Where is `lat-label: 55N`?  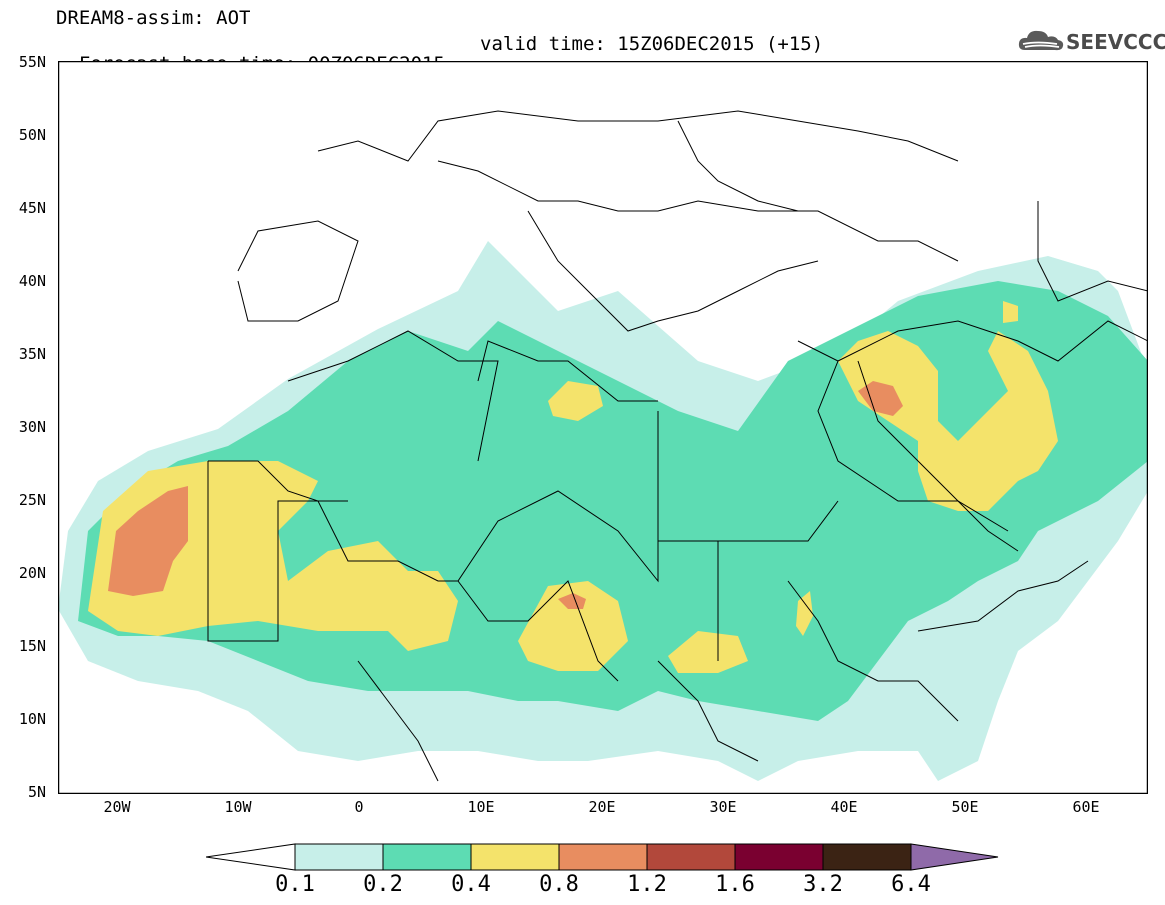
lat-label: 55N is located at coordinates (32, 62).